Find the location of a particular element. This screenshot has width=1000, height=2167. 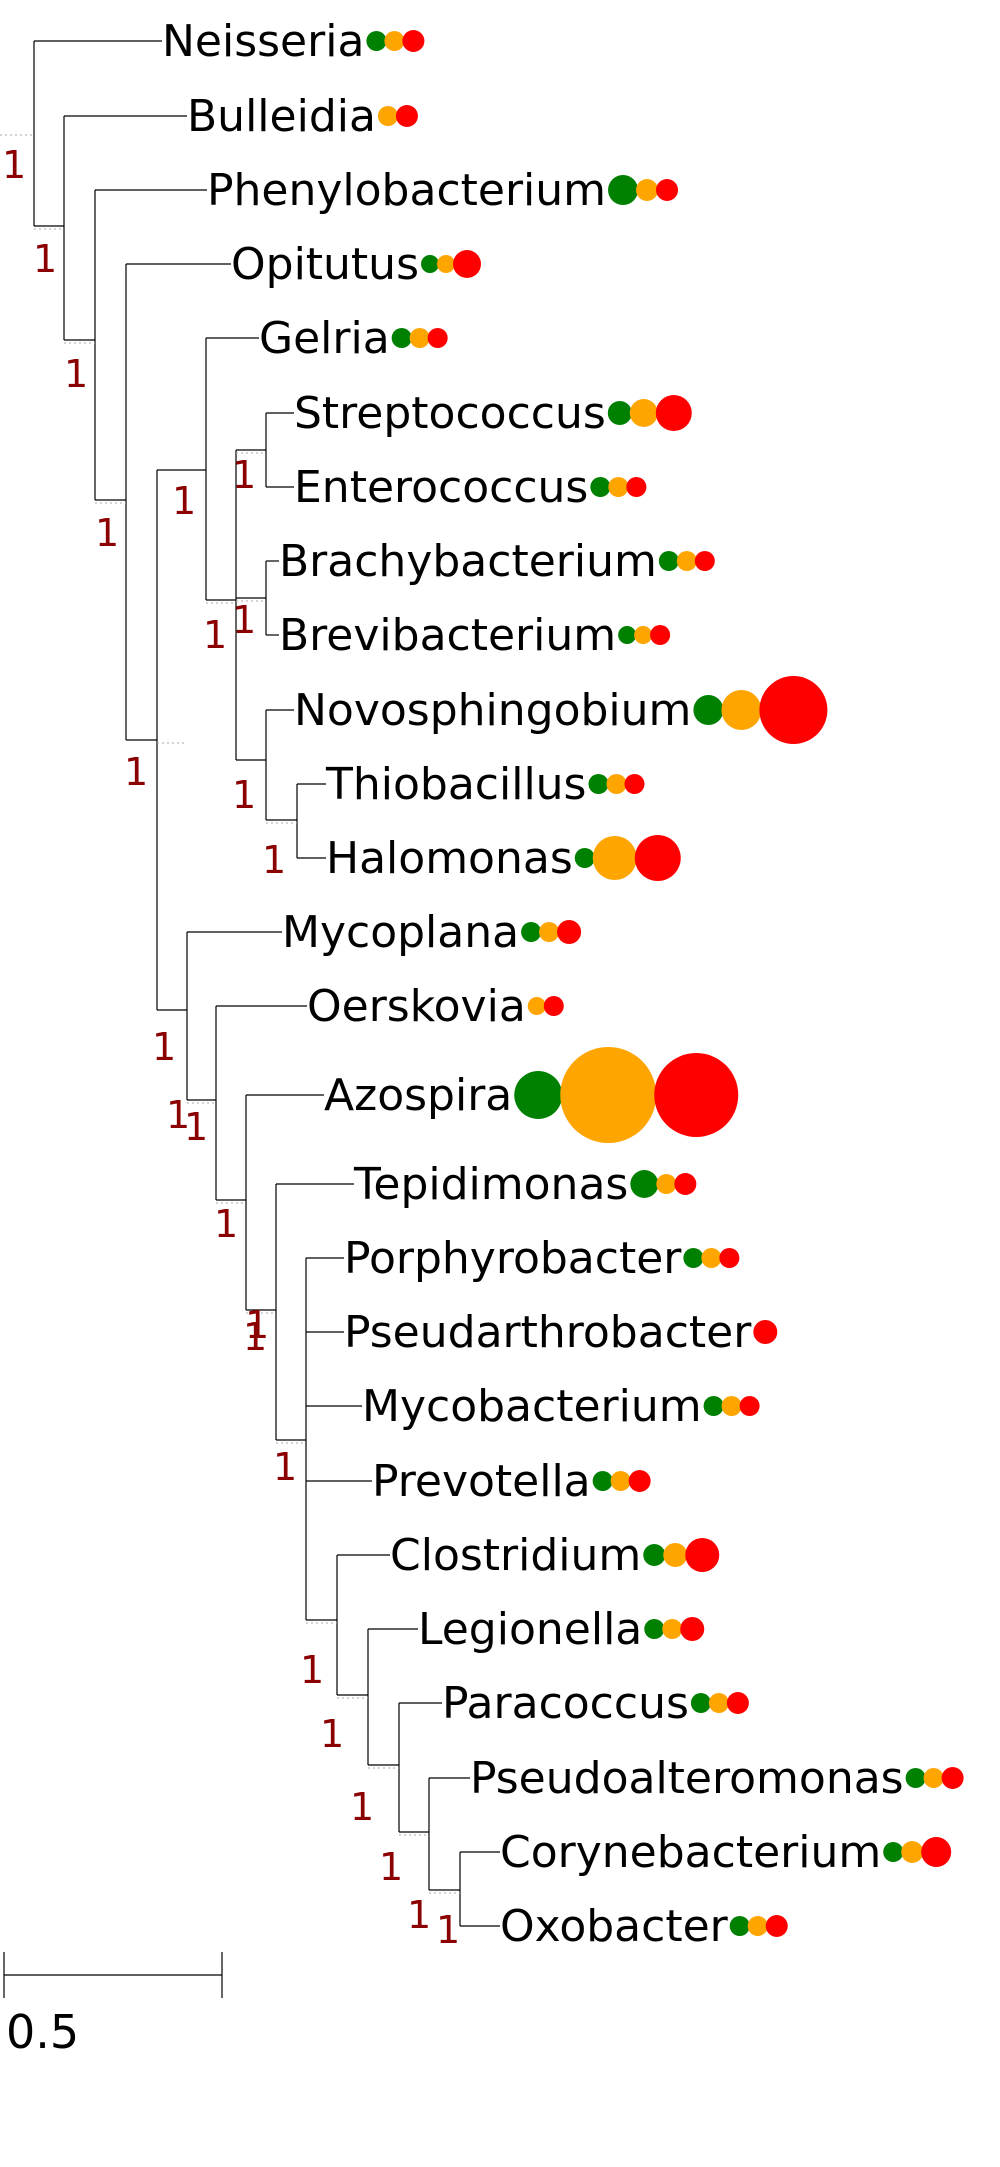

leaf-label-novosphingobium: Novosphingobium is located at coordinates (492, 710).